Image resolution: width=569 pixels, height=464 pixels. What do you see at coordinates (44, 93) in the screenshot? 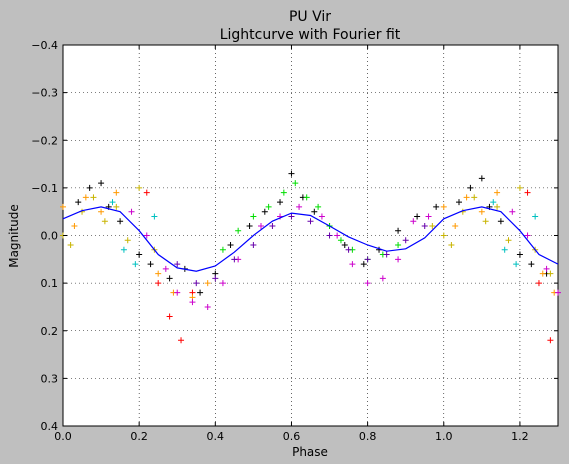
I see `y-tick-label: −0.3` at bounding box center [44, 93].